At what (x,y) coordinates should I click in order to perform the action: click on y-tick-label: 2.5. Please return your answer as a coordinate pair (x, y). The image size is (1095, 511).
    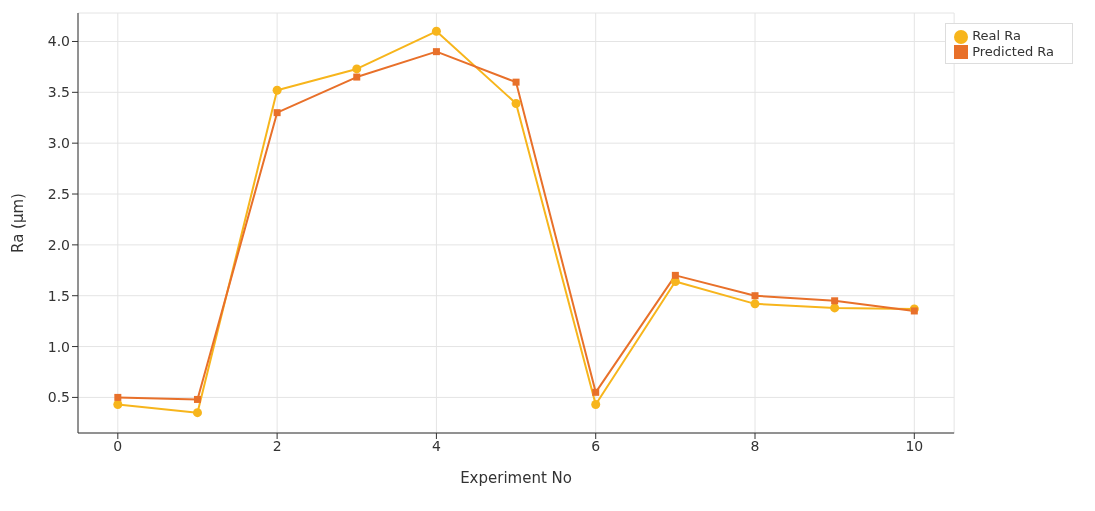
    Looking at the image, I should click on (58, 193).